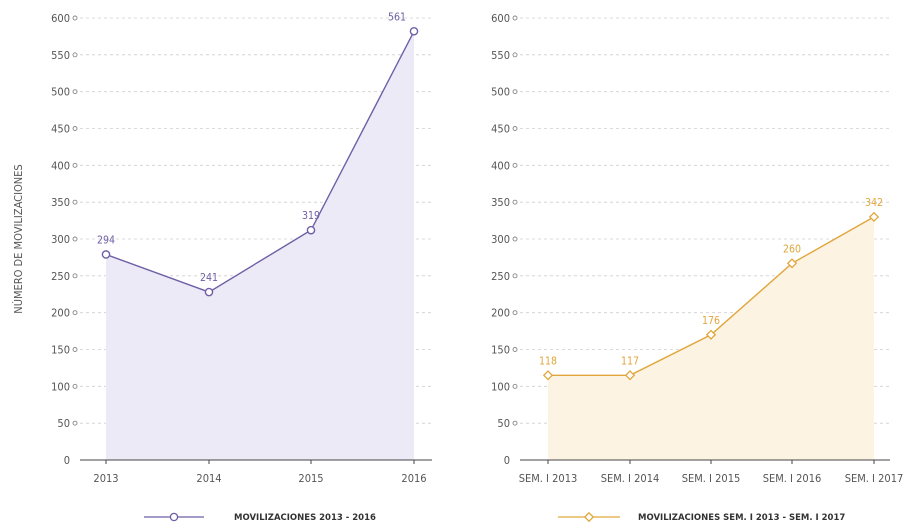  What do you see at coordinates (311, 216) in the screenshot?
I see `data-label: 319` at bounding box center [311, 216].